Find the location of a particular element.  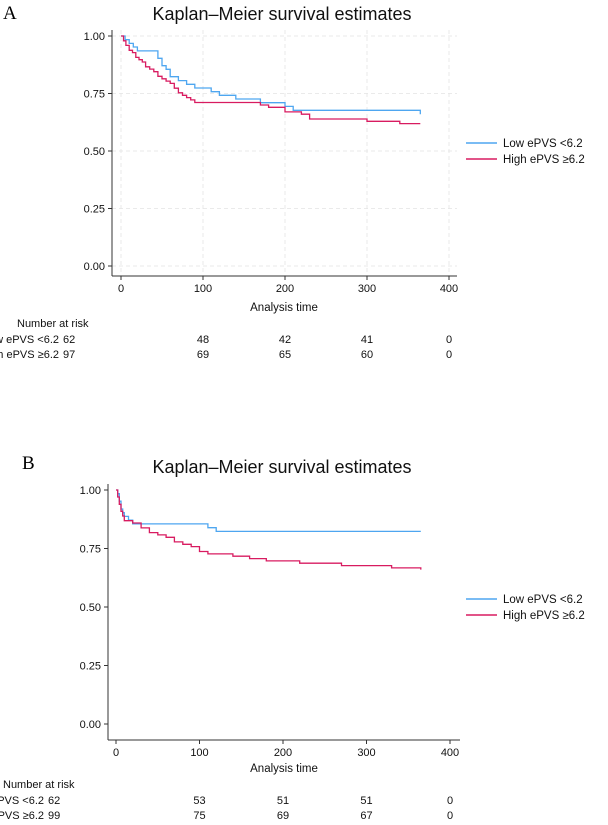

risk-value: 53 is located at coordinates (199, 801).